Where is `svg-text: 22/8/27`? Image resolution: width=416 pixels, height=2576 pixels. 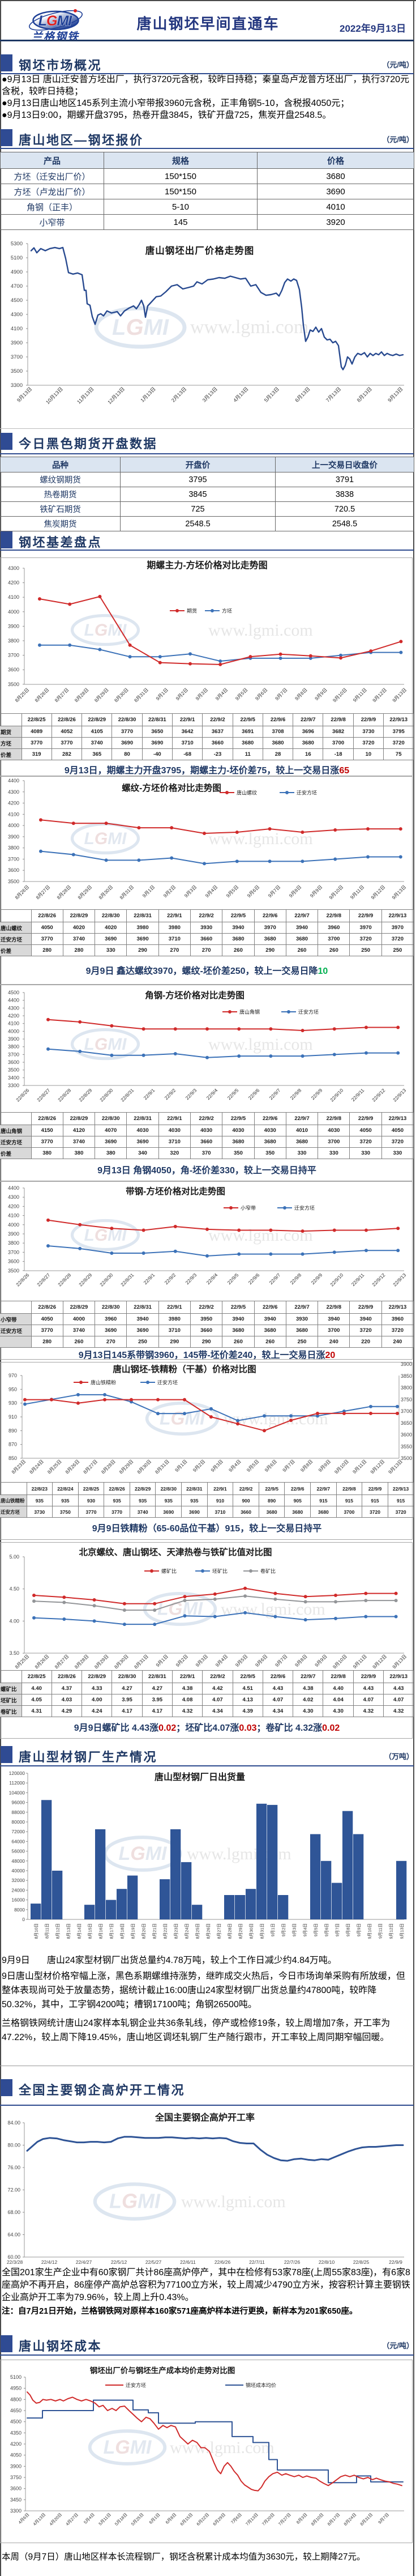 svg-text: 22/8/27 is located at coordinates (44, 1094).